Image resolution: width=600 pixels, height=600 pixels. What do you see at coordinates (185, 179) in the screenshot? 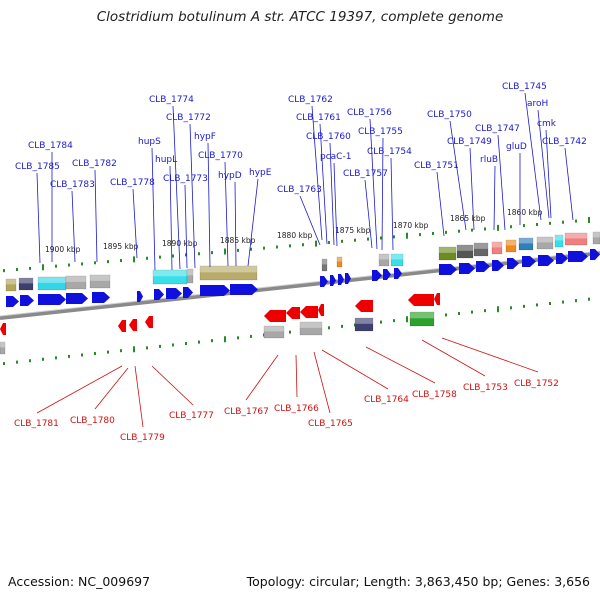
I see `forward-gene-label: CLB_1773` at bounding box center [185, 179].